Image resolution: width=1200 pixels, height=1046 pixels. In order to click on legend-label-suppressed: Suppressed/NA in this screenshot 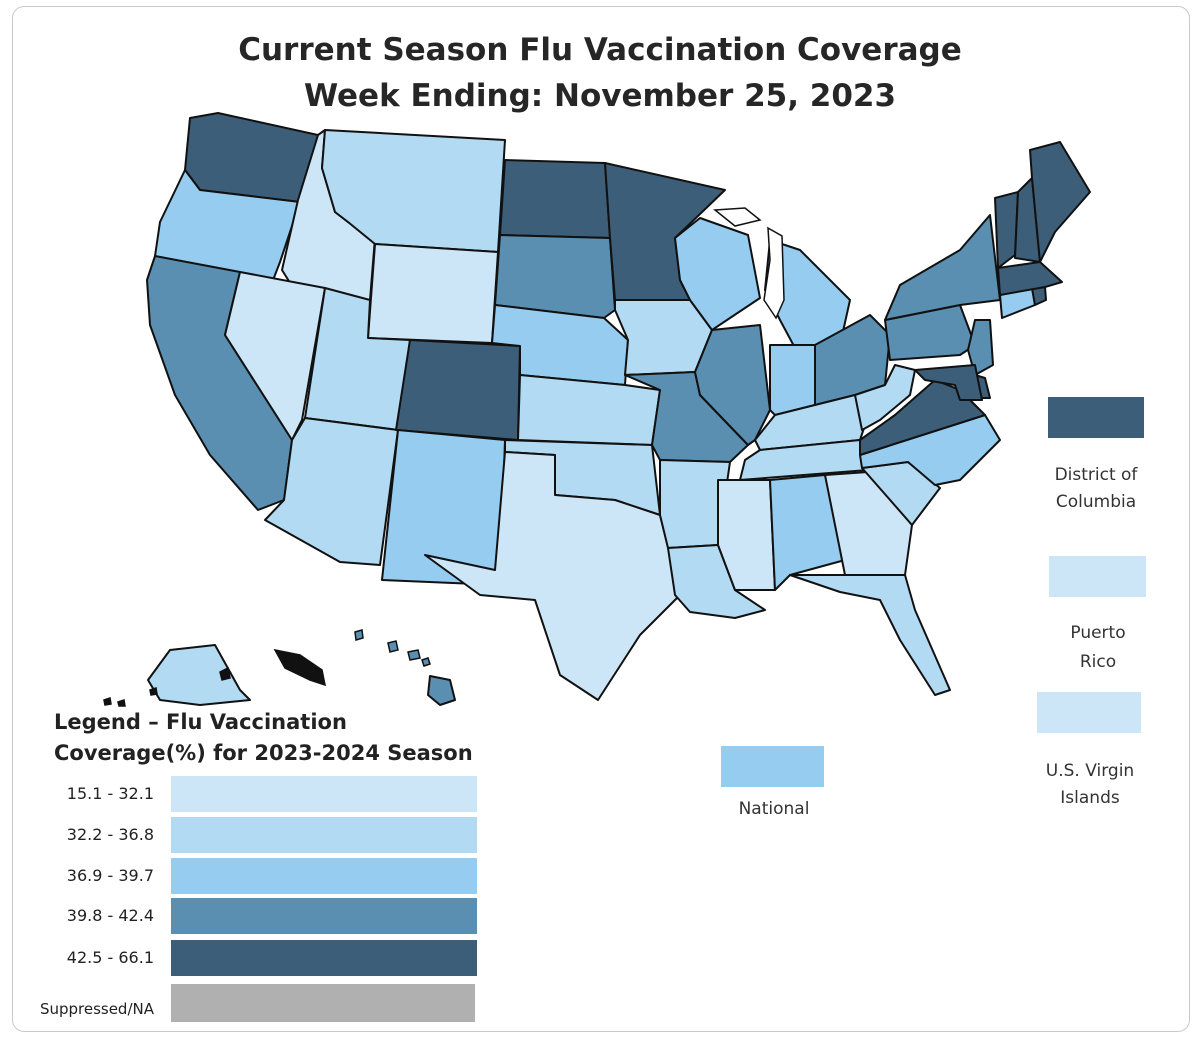, I will do `click(96, 1009)`.